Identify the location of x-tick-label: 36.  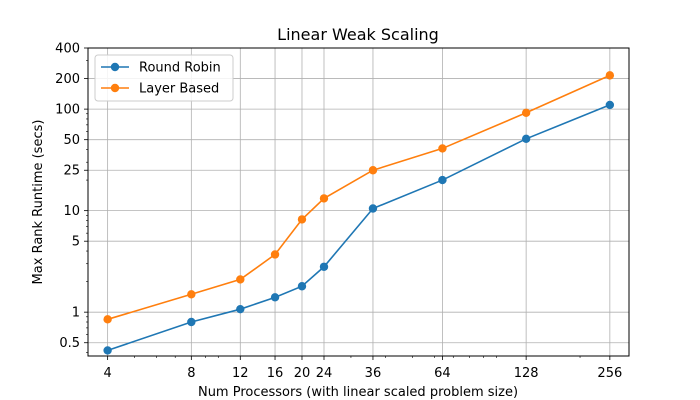
(373, 373).